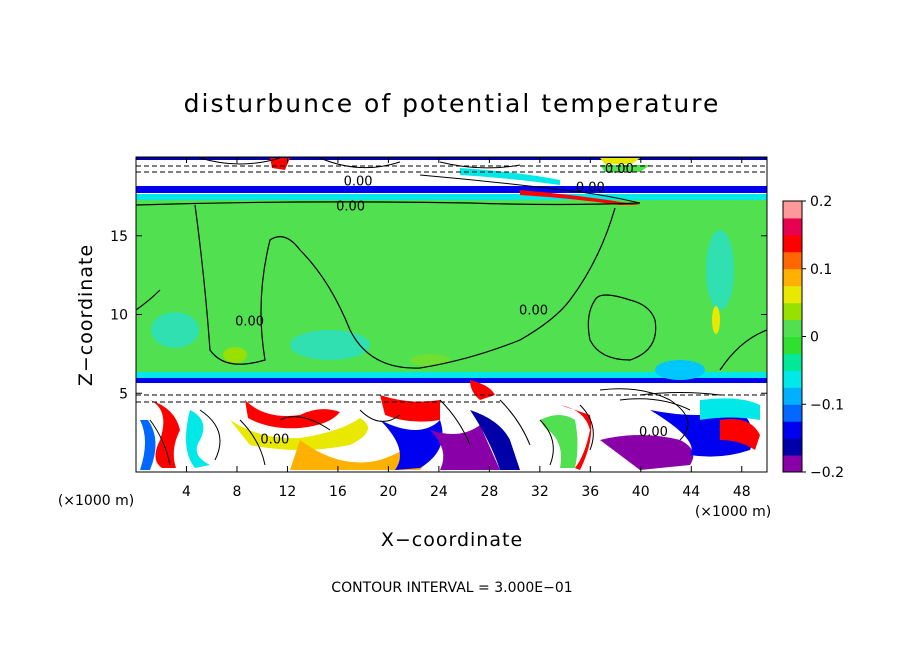 The image size is (904, 654). What do you see at coordinates (641, 492) in the screenshot?
I see `x-tick-label: 40` at bounding box center [641, 492].